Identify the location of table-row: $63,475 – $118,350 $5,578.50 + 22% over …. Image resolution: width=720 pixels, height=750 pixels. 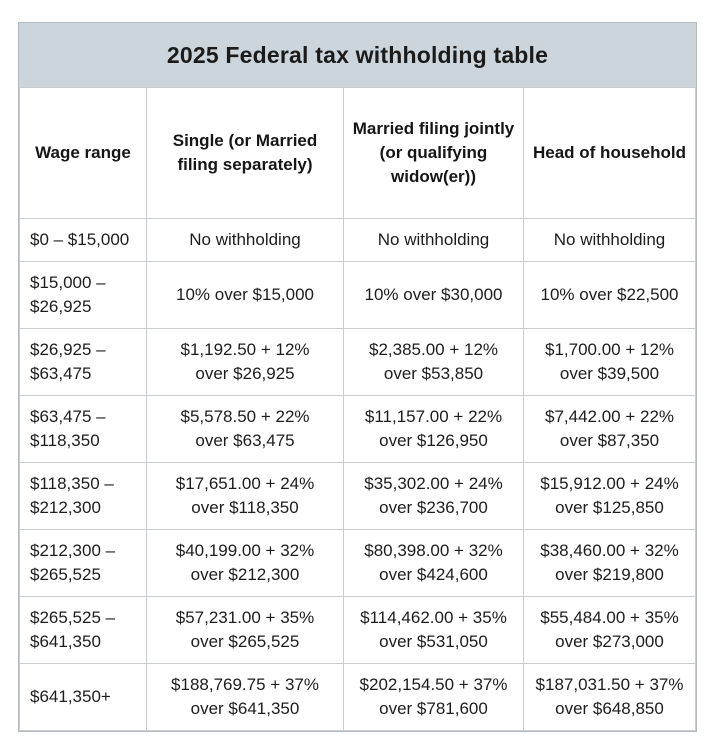
(357, 429).